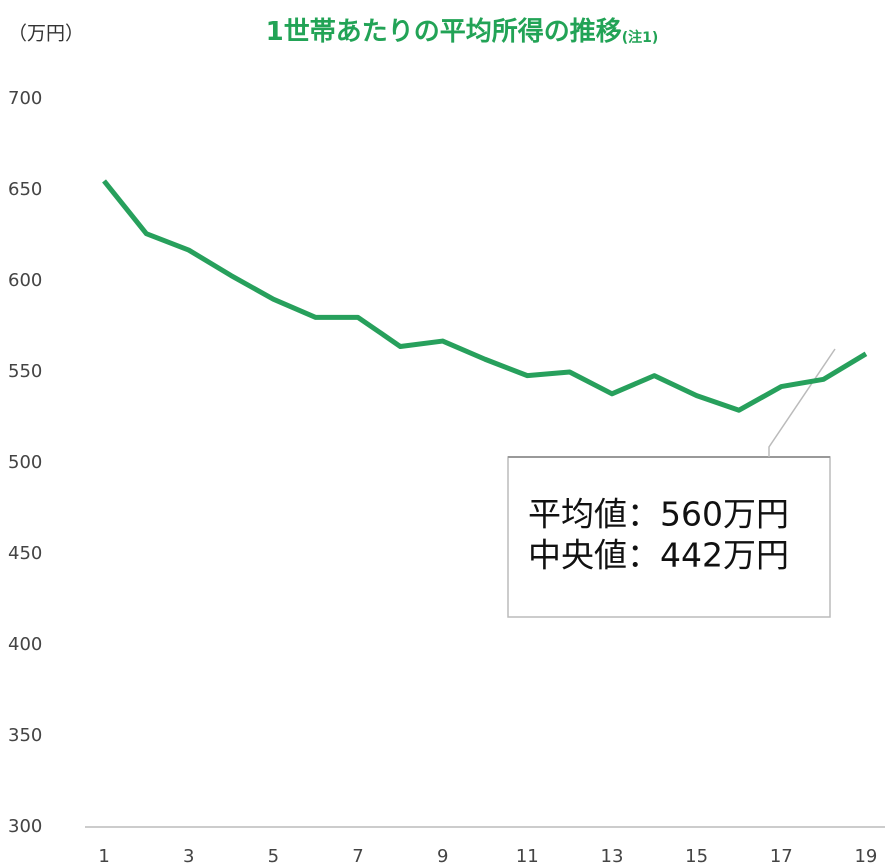  What do you see at coordinates (865, 856) in the screenshot?
I see `x-tick-label: 19` at bounding box center [865, 856].